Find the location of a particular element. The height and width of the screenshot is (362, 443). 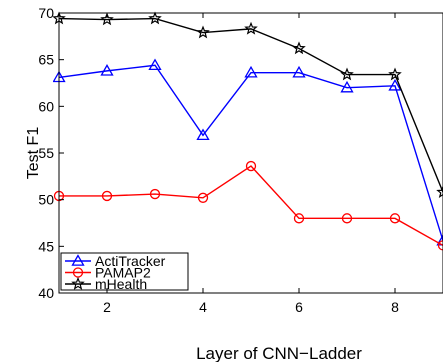

y-tick-label: 70 is located at coordinates (46, 13).